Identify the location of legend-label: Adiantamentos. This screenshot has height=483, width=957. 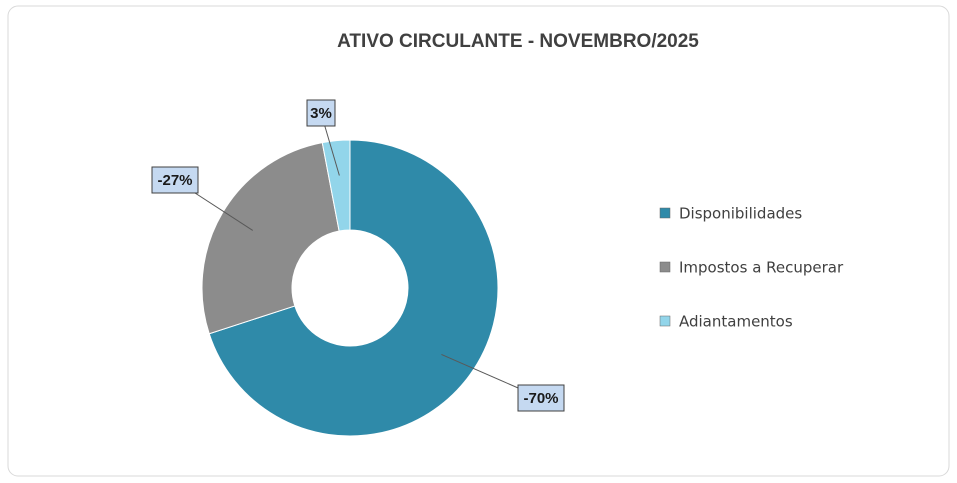
(736, 322).